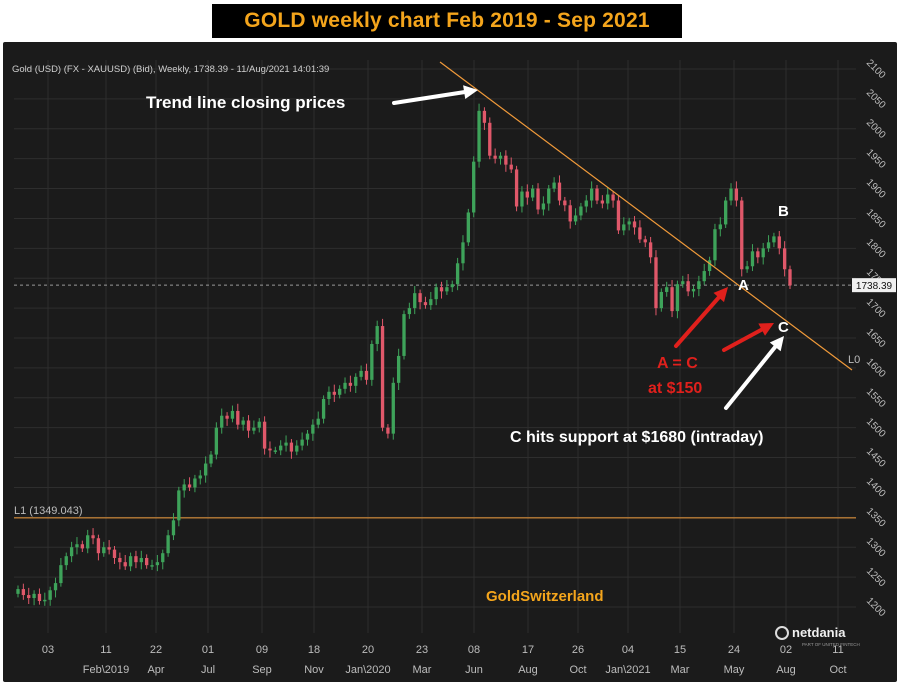  Describe the element at coordinates (208, 670) in the screenshot. I see `x-tick-month: Jul` at that location.